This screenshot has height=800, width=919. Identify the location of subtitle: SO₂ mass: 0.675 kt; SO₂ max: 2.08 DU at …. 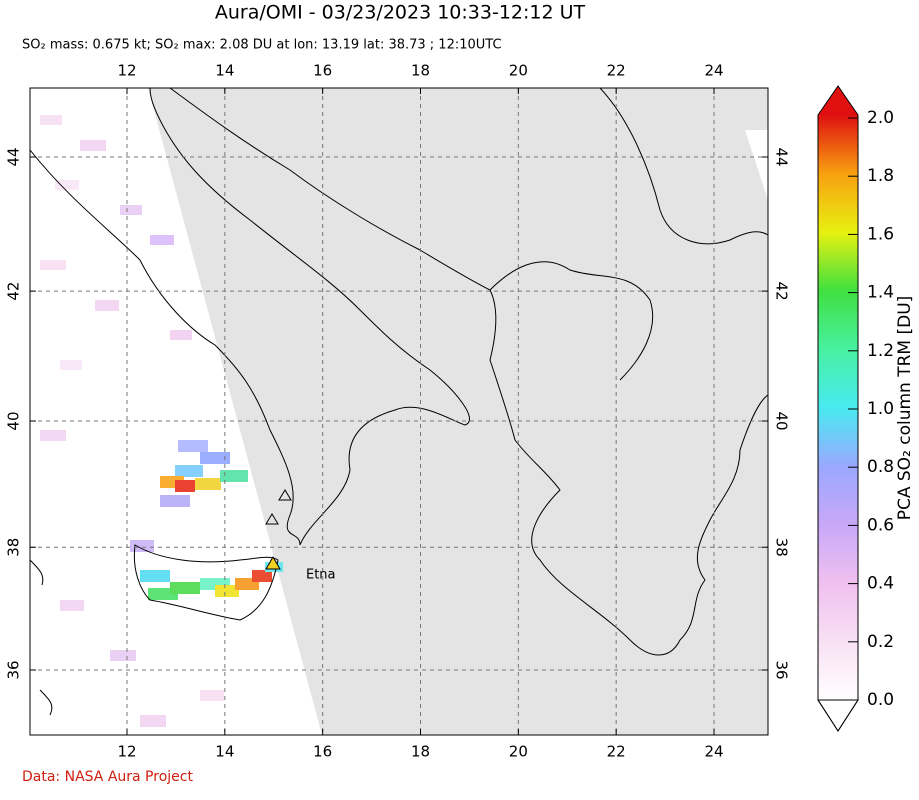
(262, 45).